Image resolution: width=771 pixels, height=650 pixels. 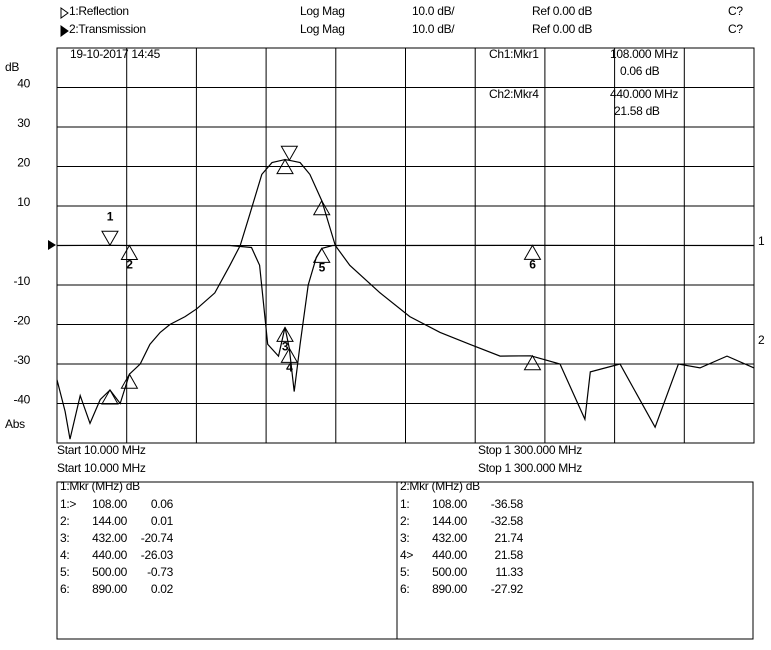 I want to click on table-header: 2:Mkr (MHz) dB, so click(x=440, y=486).